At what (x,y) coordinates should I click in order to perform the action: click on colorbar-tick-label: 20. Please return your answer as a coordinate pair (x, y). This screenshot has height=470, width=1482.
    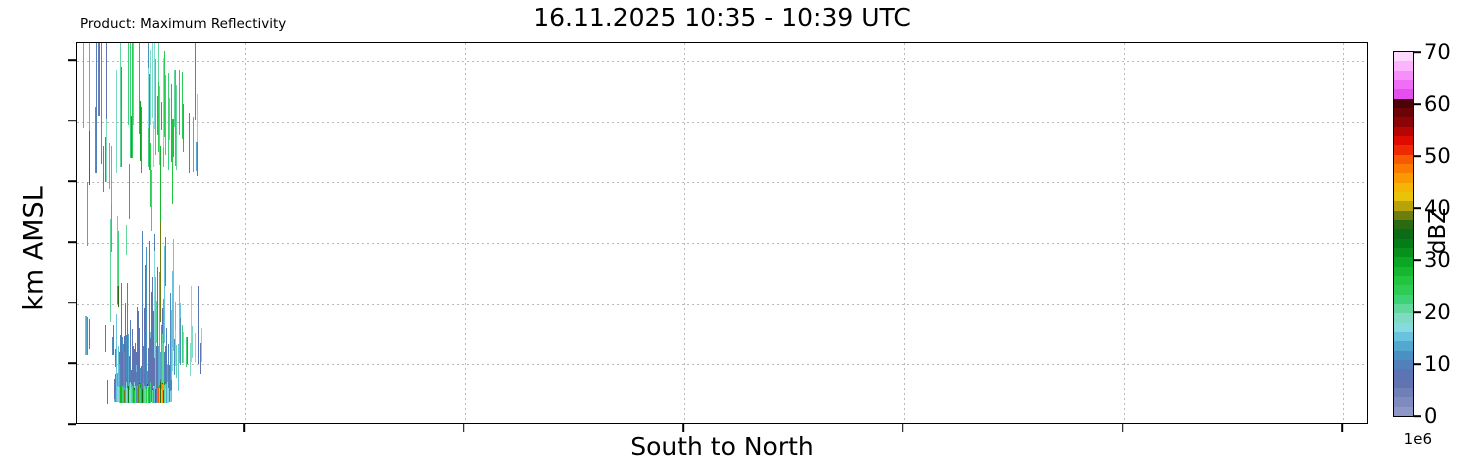
    Looking at the image, I should click on (1437, 312).